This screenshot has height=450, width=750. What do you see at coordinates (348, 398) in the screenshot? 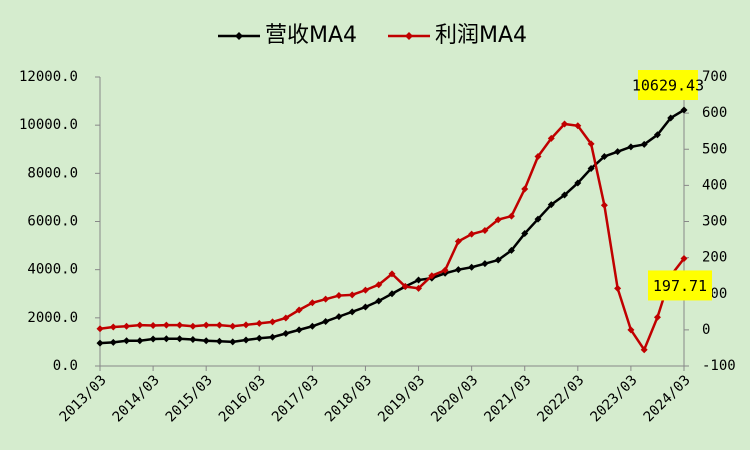
I see `x-tick-label: 2018/03` at bounding box center [348, 398].